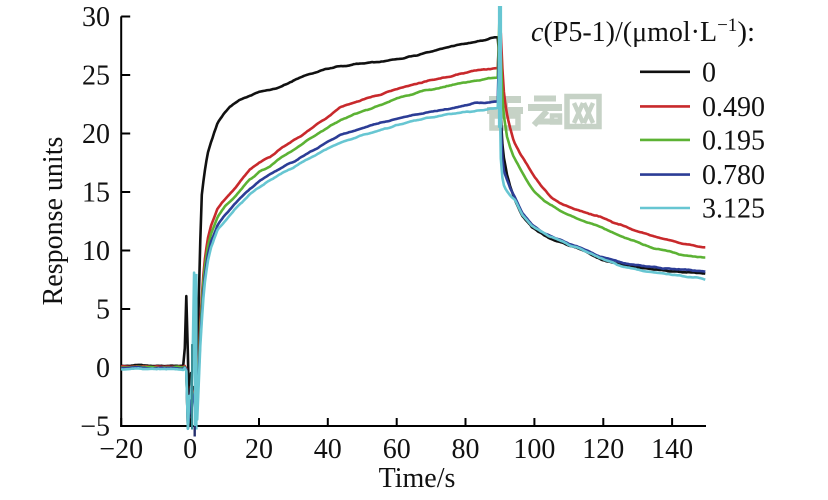 Image resolution: width=828 pixels, height=500 pixels. I want to click on svg-text: 140, so click(672, 449).